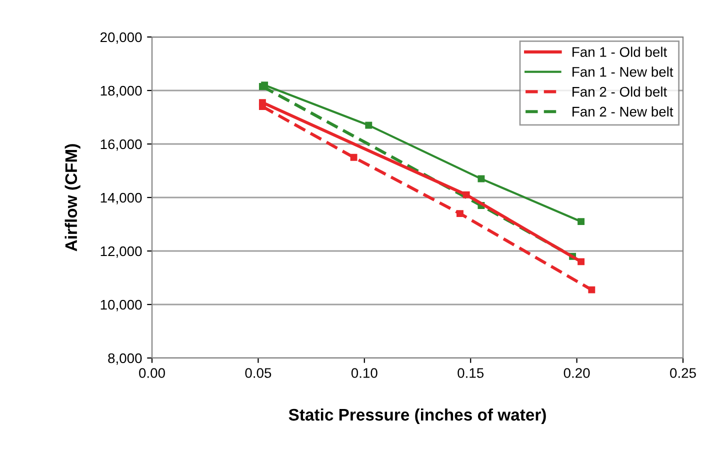 Image resolution: width=710 pixels, height=458 pixels. I want to click on y-tick-label: 20,000, so click(121, 38).